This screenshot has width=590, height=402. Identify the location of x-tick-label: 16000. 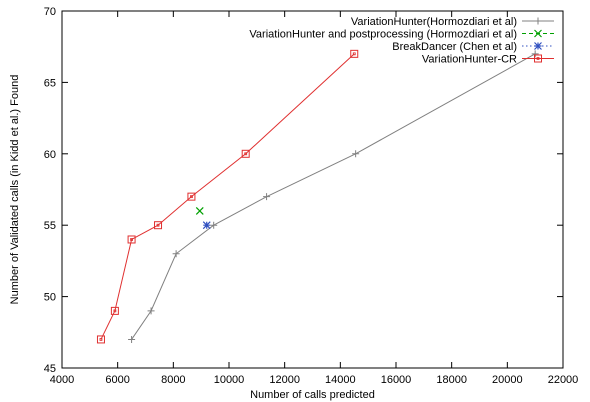
(396, 380).